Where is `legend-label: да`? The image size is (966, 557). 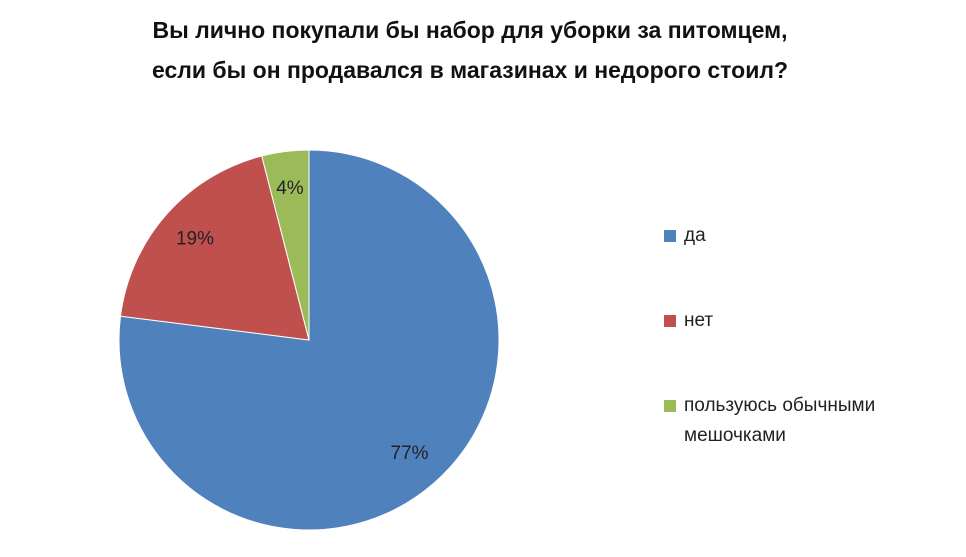
legend-label: да is located at coordinates (695, 235).